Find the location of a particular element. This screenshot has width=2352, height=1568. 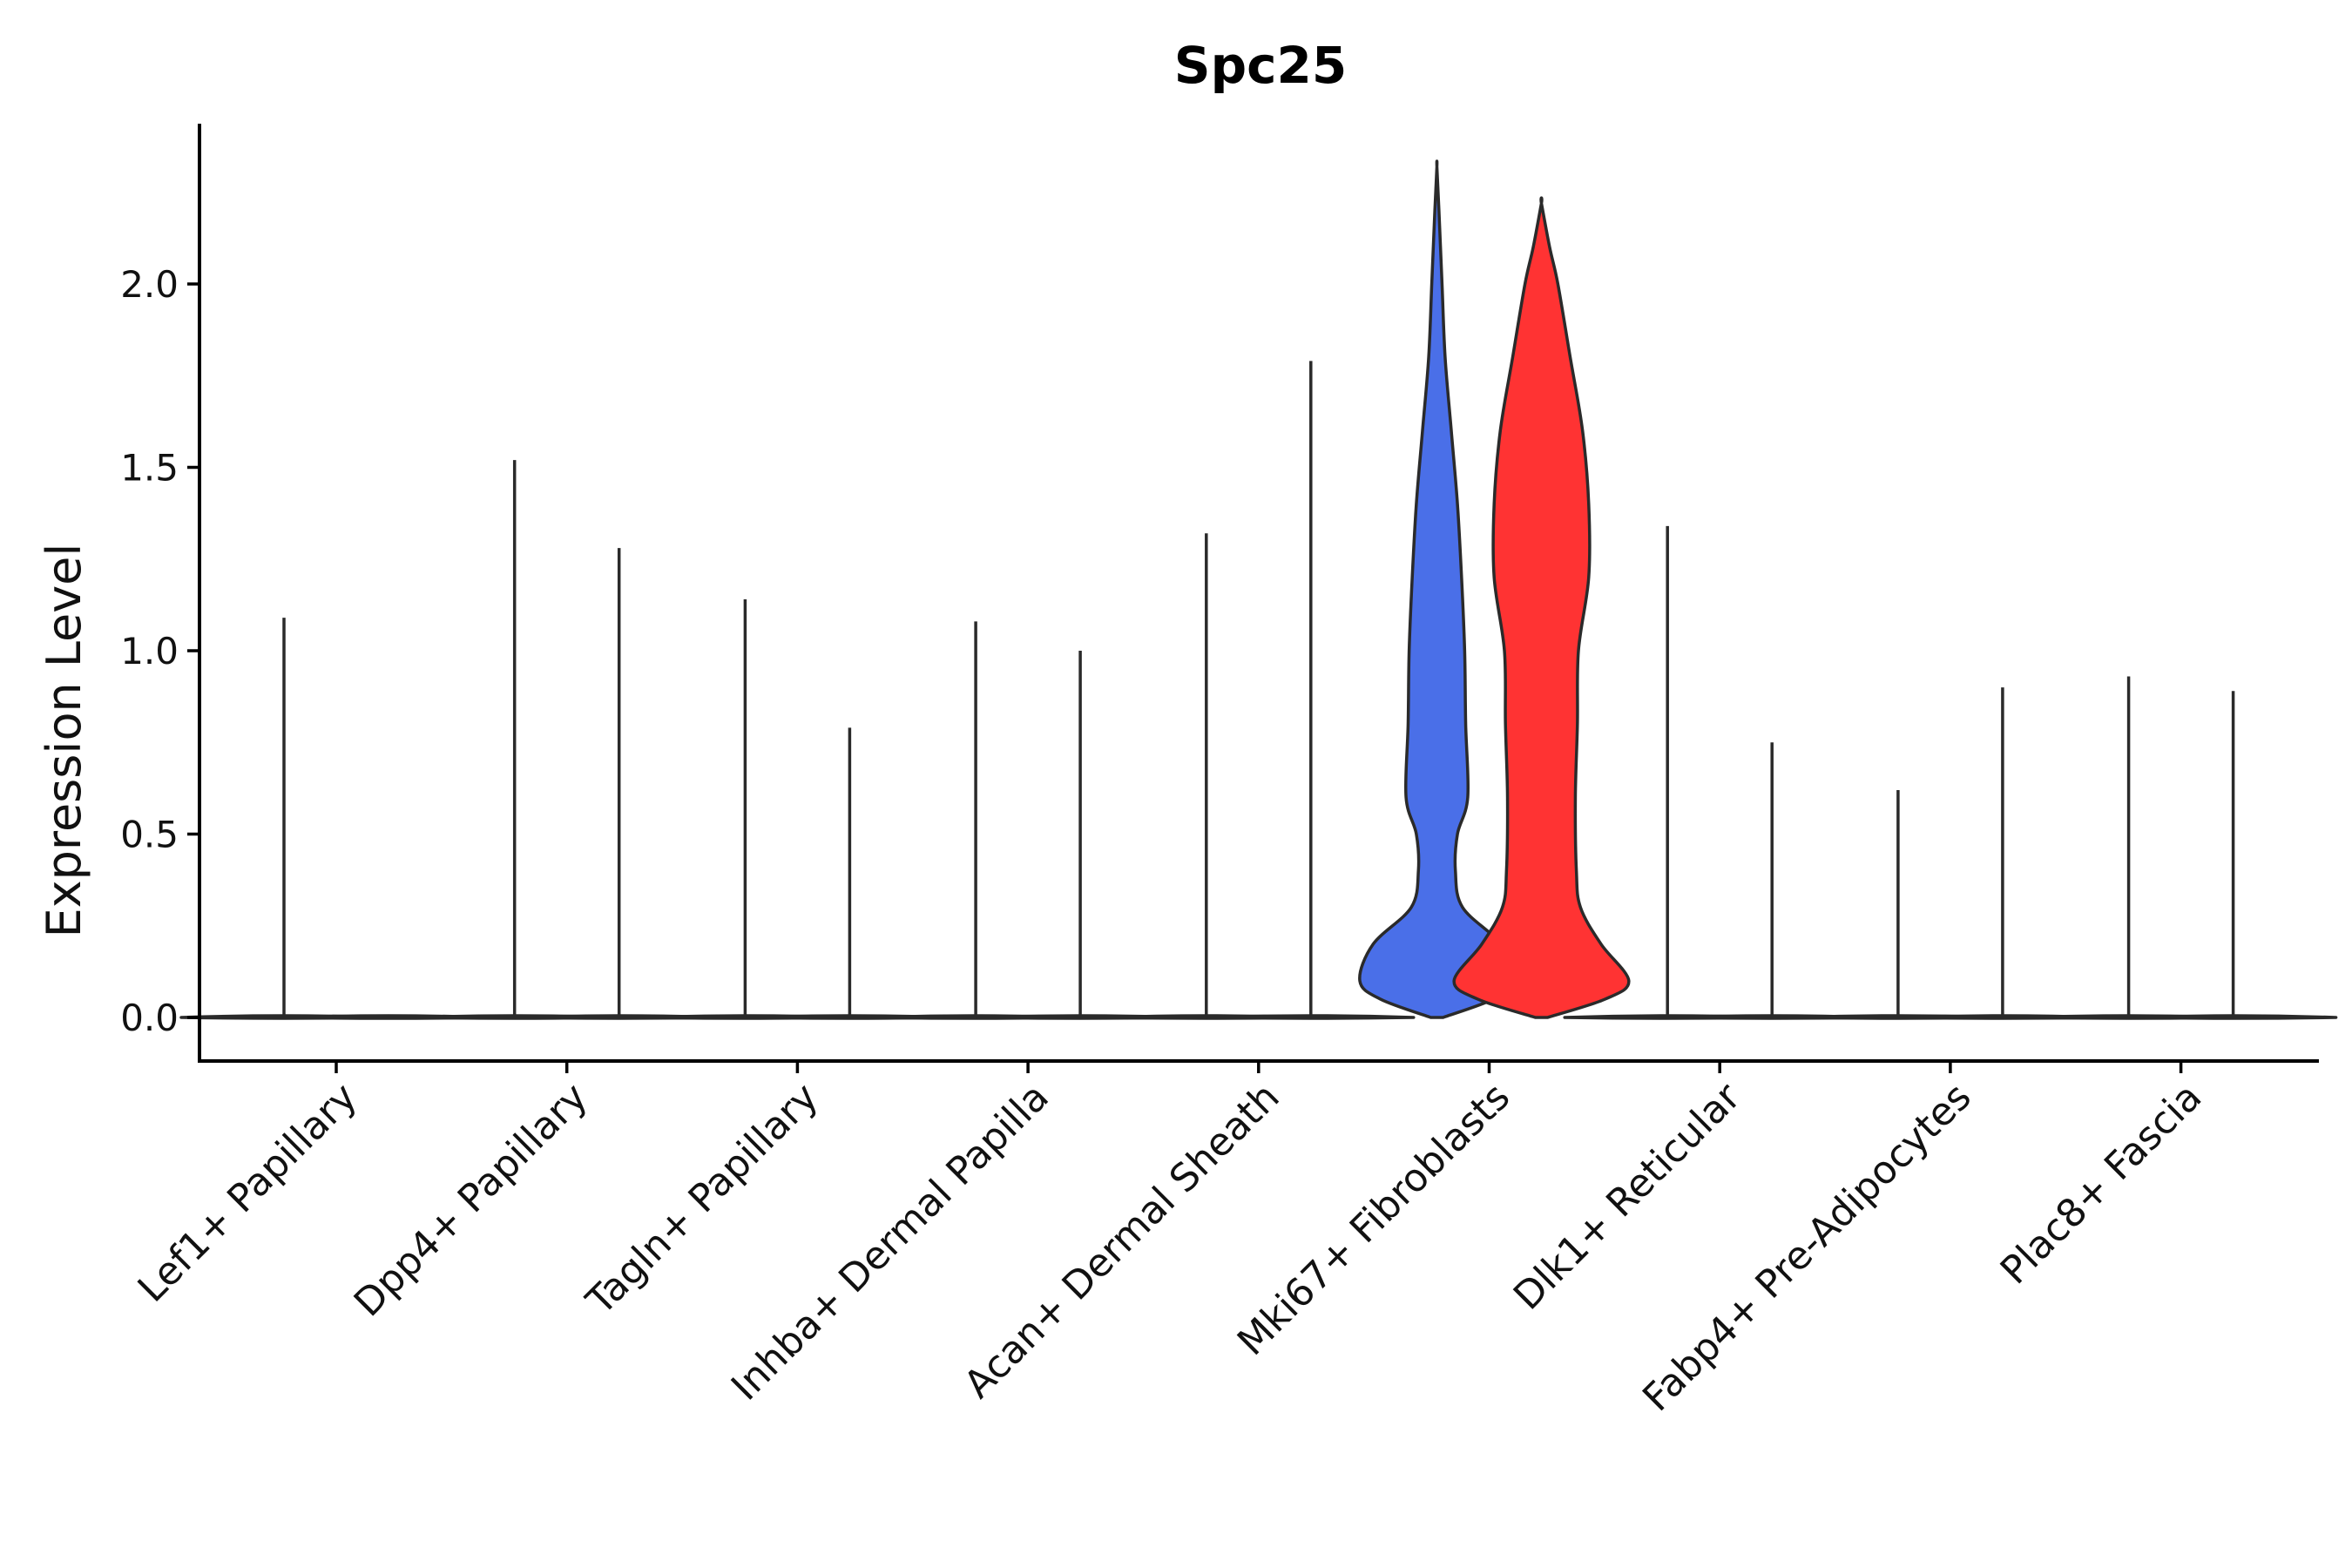

chart-title: Spc25 is located at coordinates (1260, 66).